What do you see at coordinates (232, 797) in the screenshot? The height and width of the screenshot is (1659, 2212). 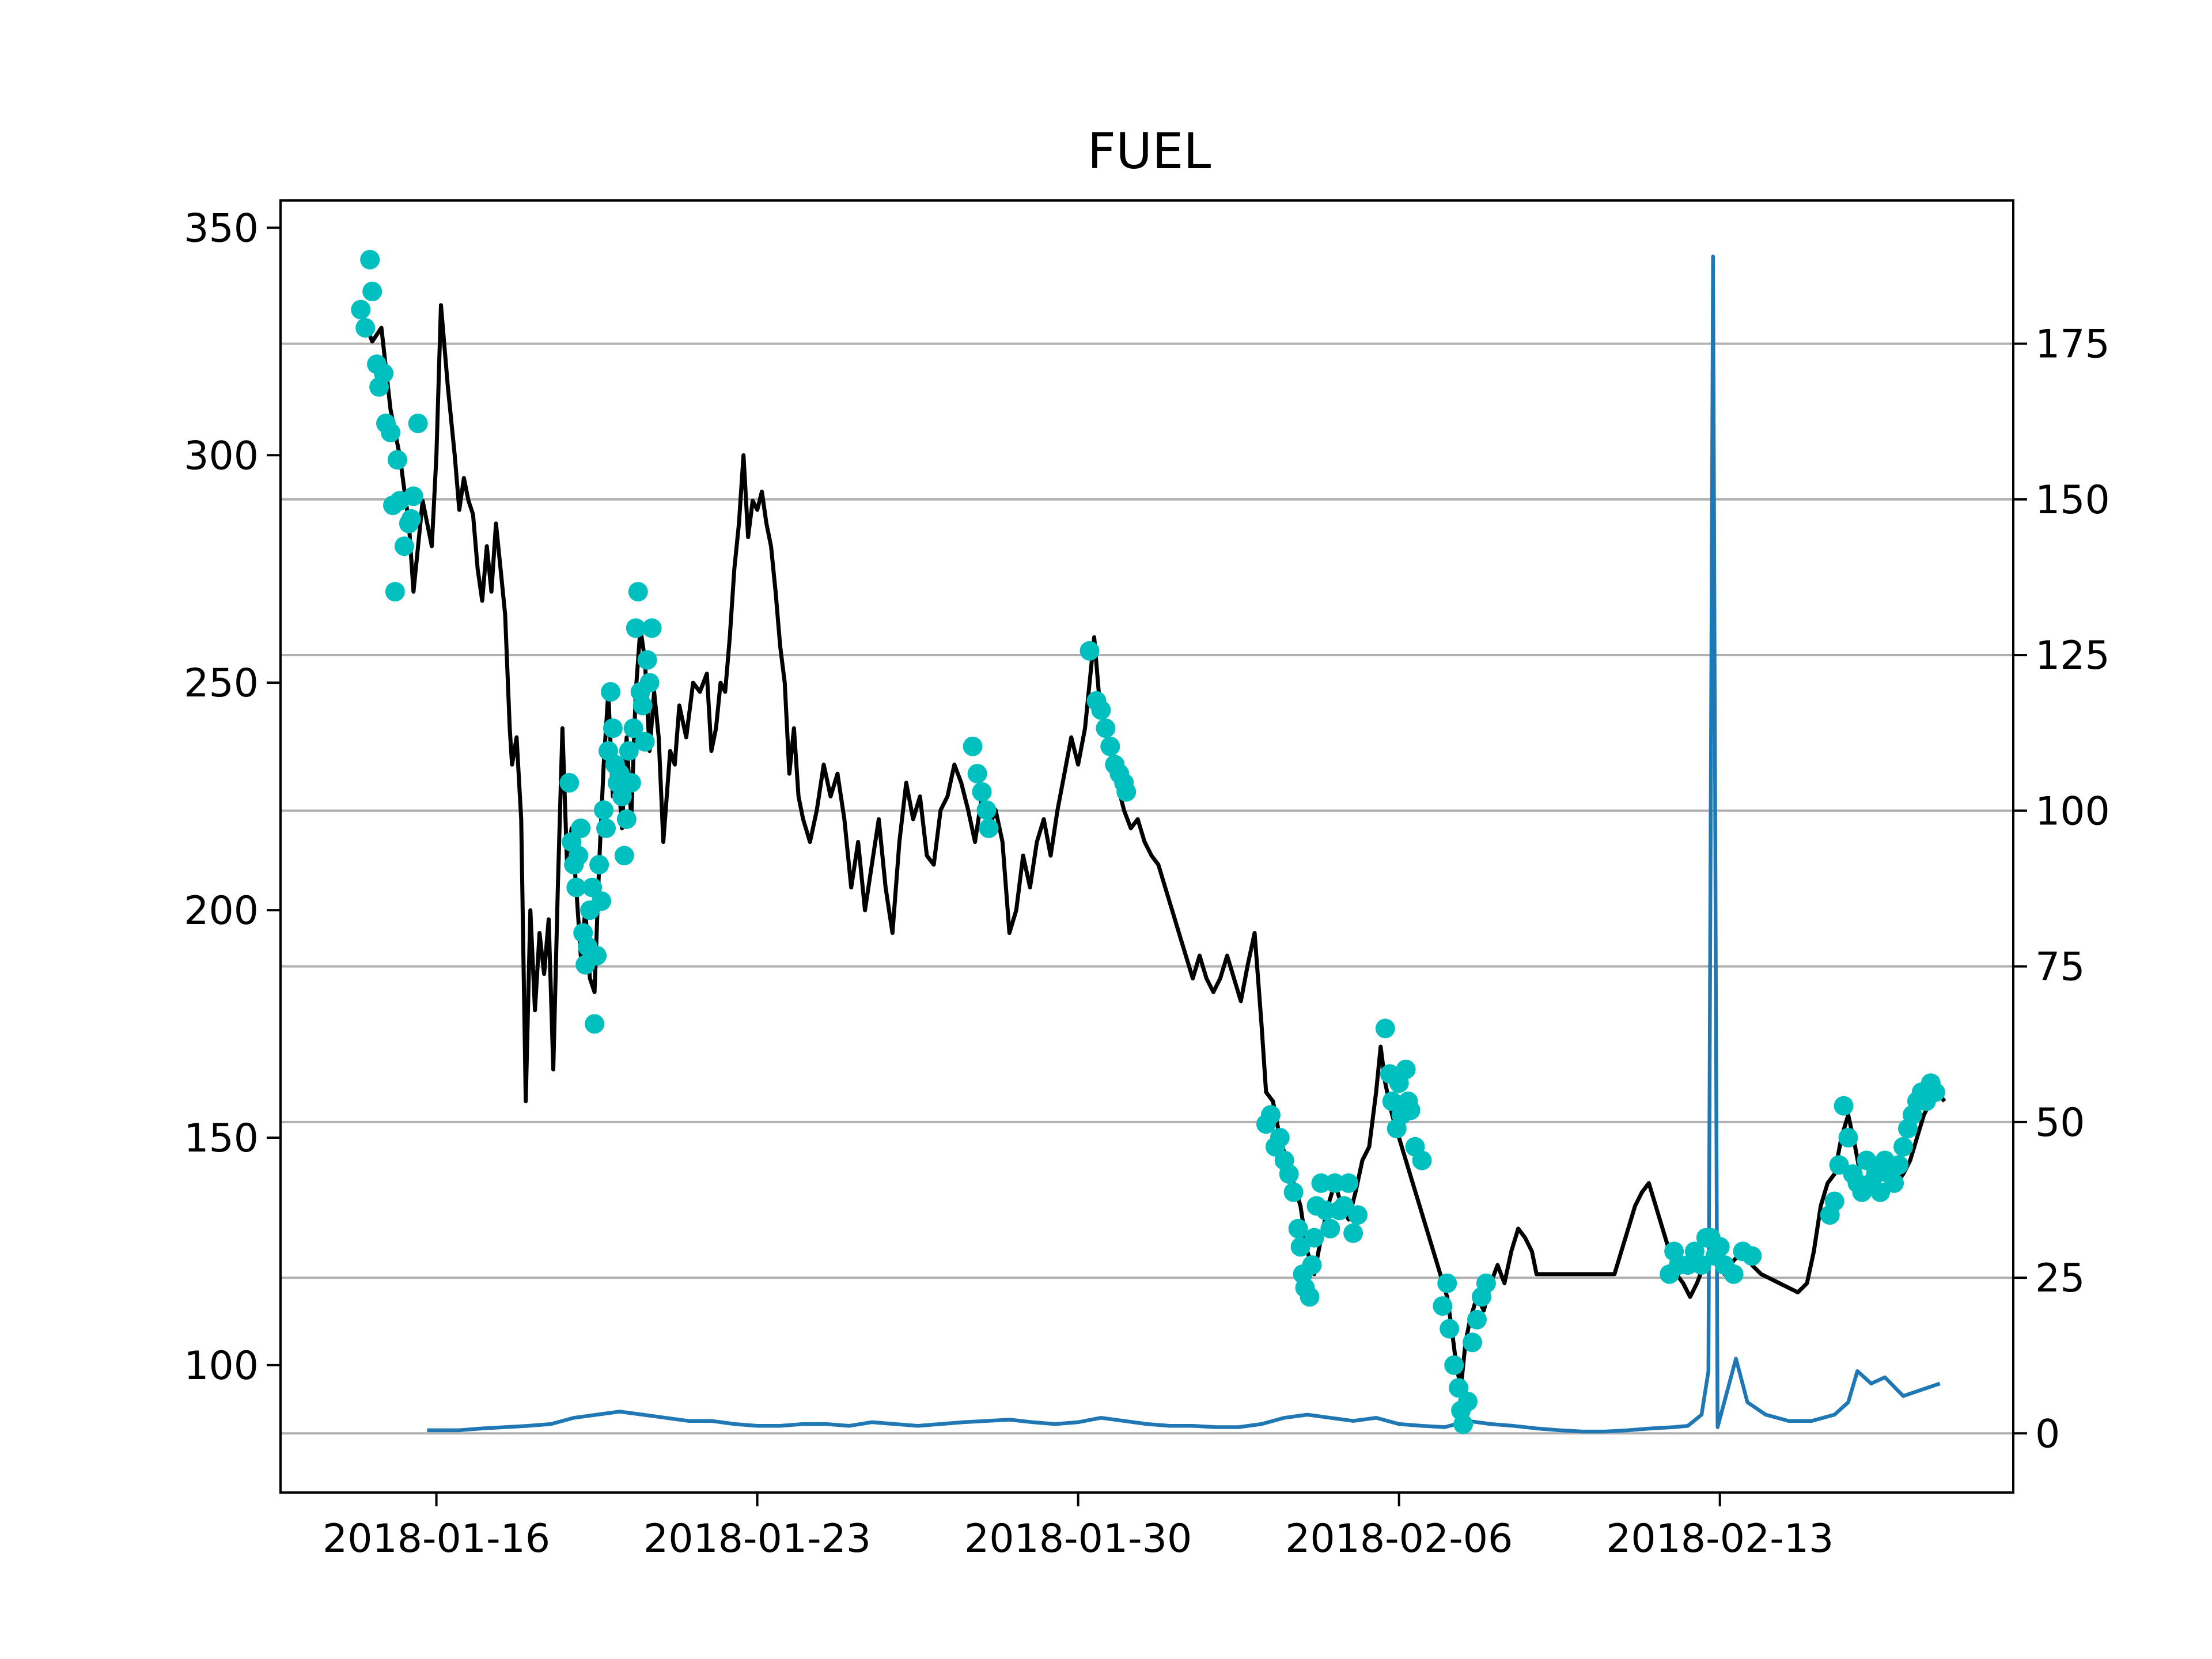 I see `y-axis-left: 100 150 200 250 300 350` at bounding box center [232, 797].